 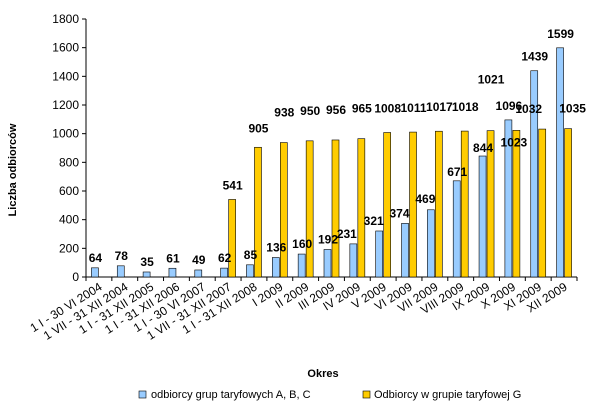 I want to click on y-tick-label: 600, so click(x=69, y=191).